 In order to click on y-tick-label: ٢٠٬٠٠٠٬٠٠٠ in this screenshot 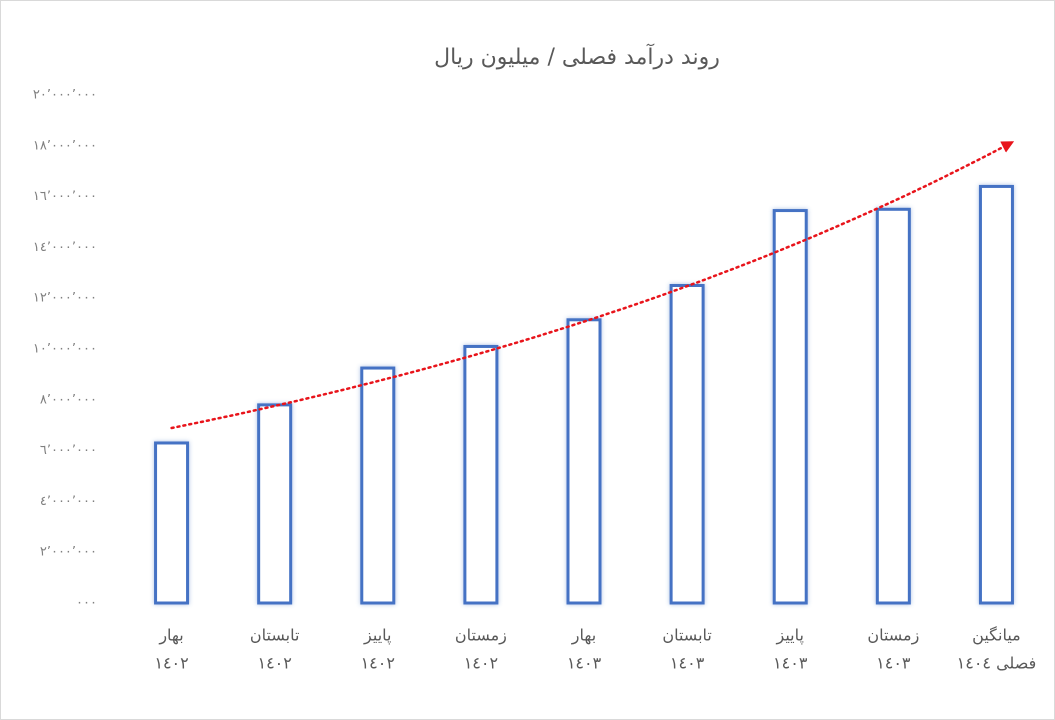, I will do `click(65, 95)`.